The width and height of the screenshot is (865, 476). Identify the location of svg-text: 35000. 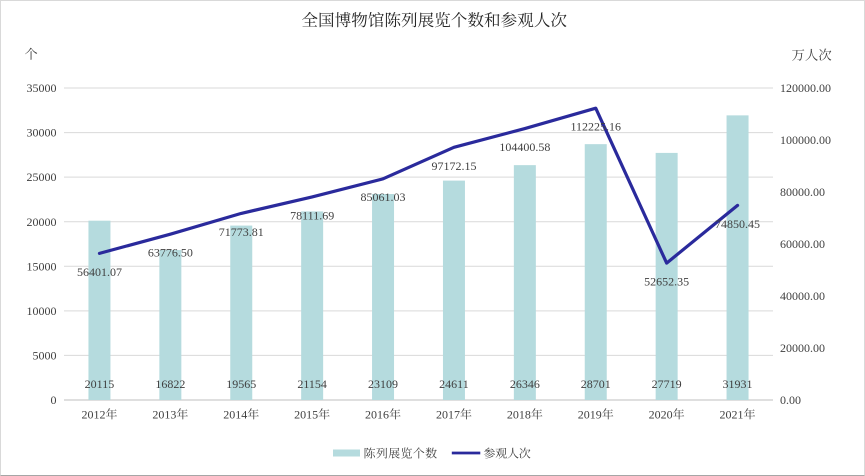
(42, 88).